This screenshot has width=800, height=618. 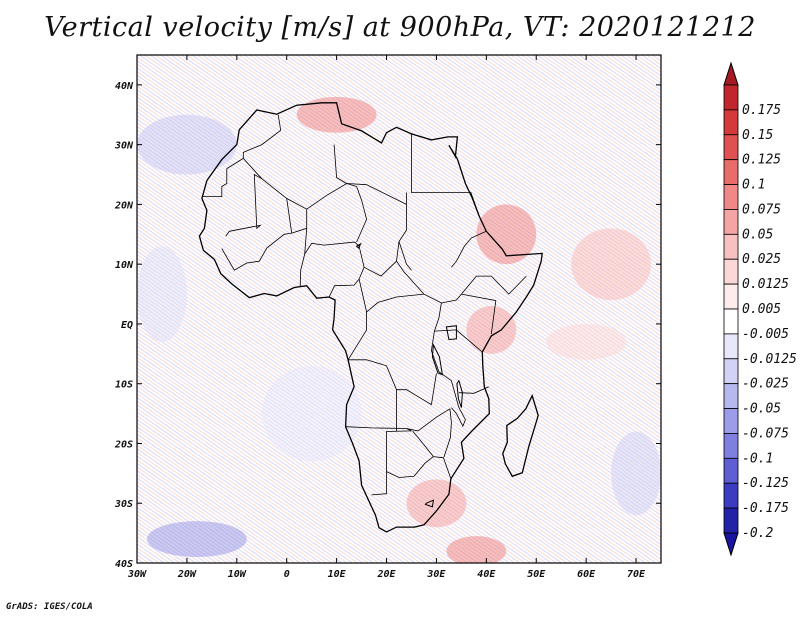 What do you see at coordinates (765, 508) in the screenshot?
I see `colorbar-label: -0.175` at bounding box center [765, 508].